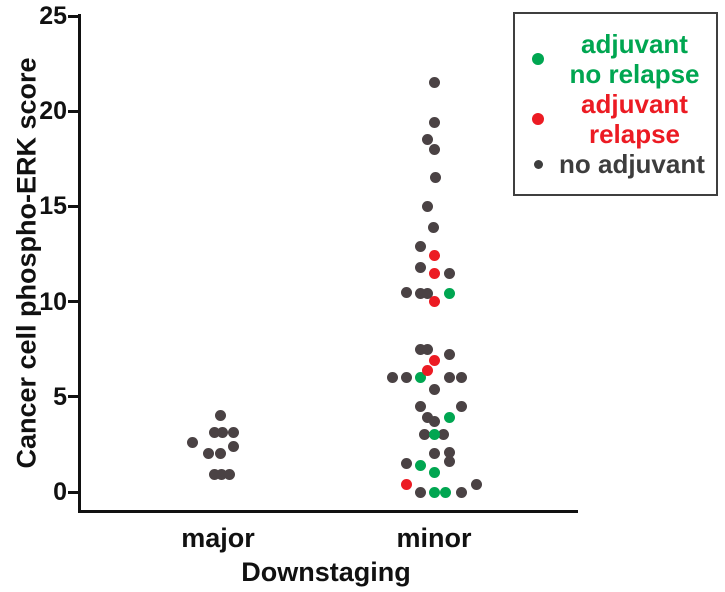 This screenshot has width=725, height=592. Describe the element at coordinates (632, 164) in the screenshot. I see `legend-label: no adjuvant` at that location.